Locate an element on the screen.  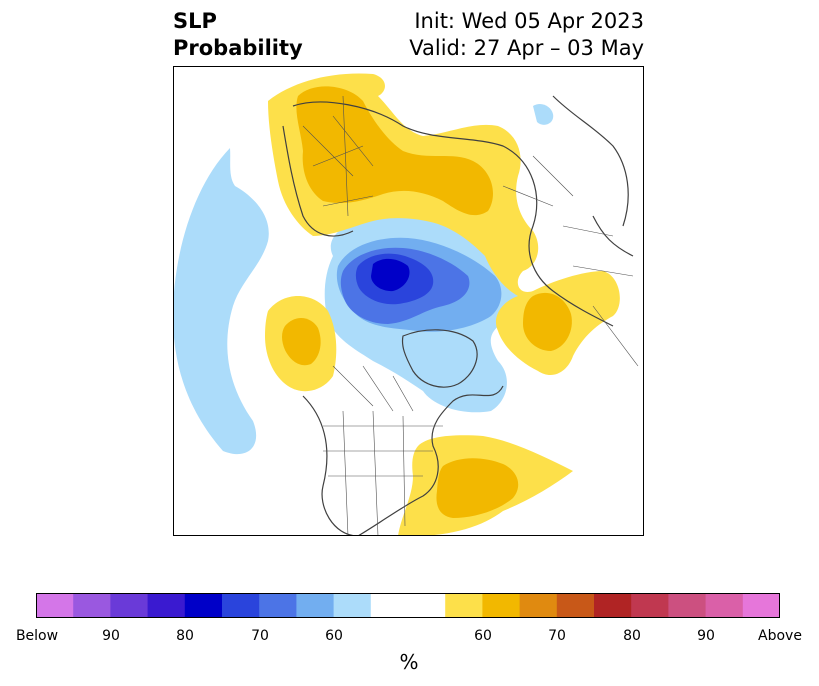
cb-label-above-80: 80 is located at coordinates (632, 636).